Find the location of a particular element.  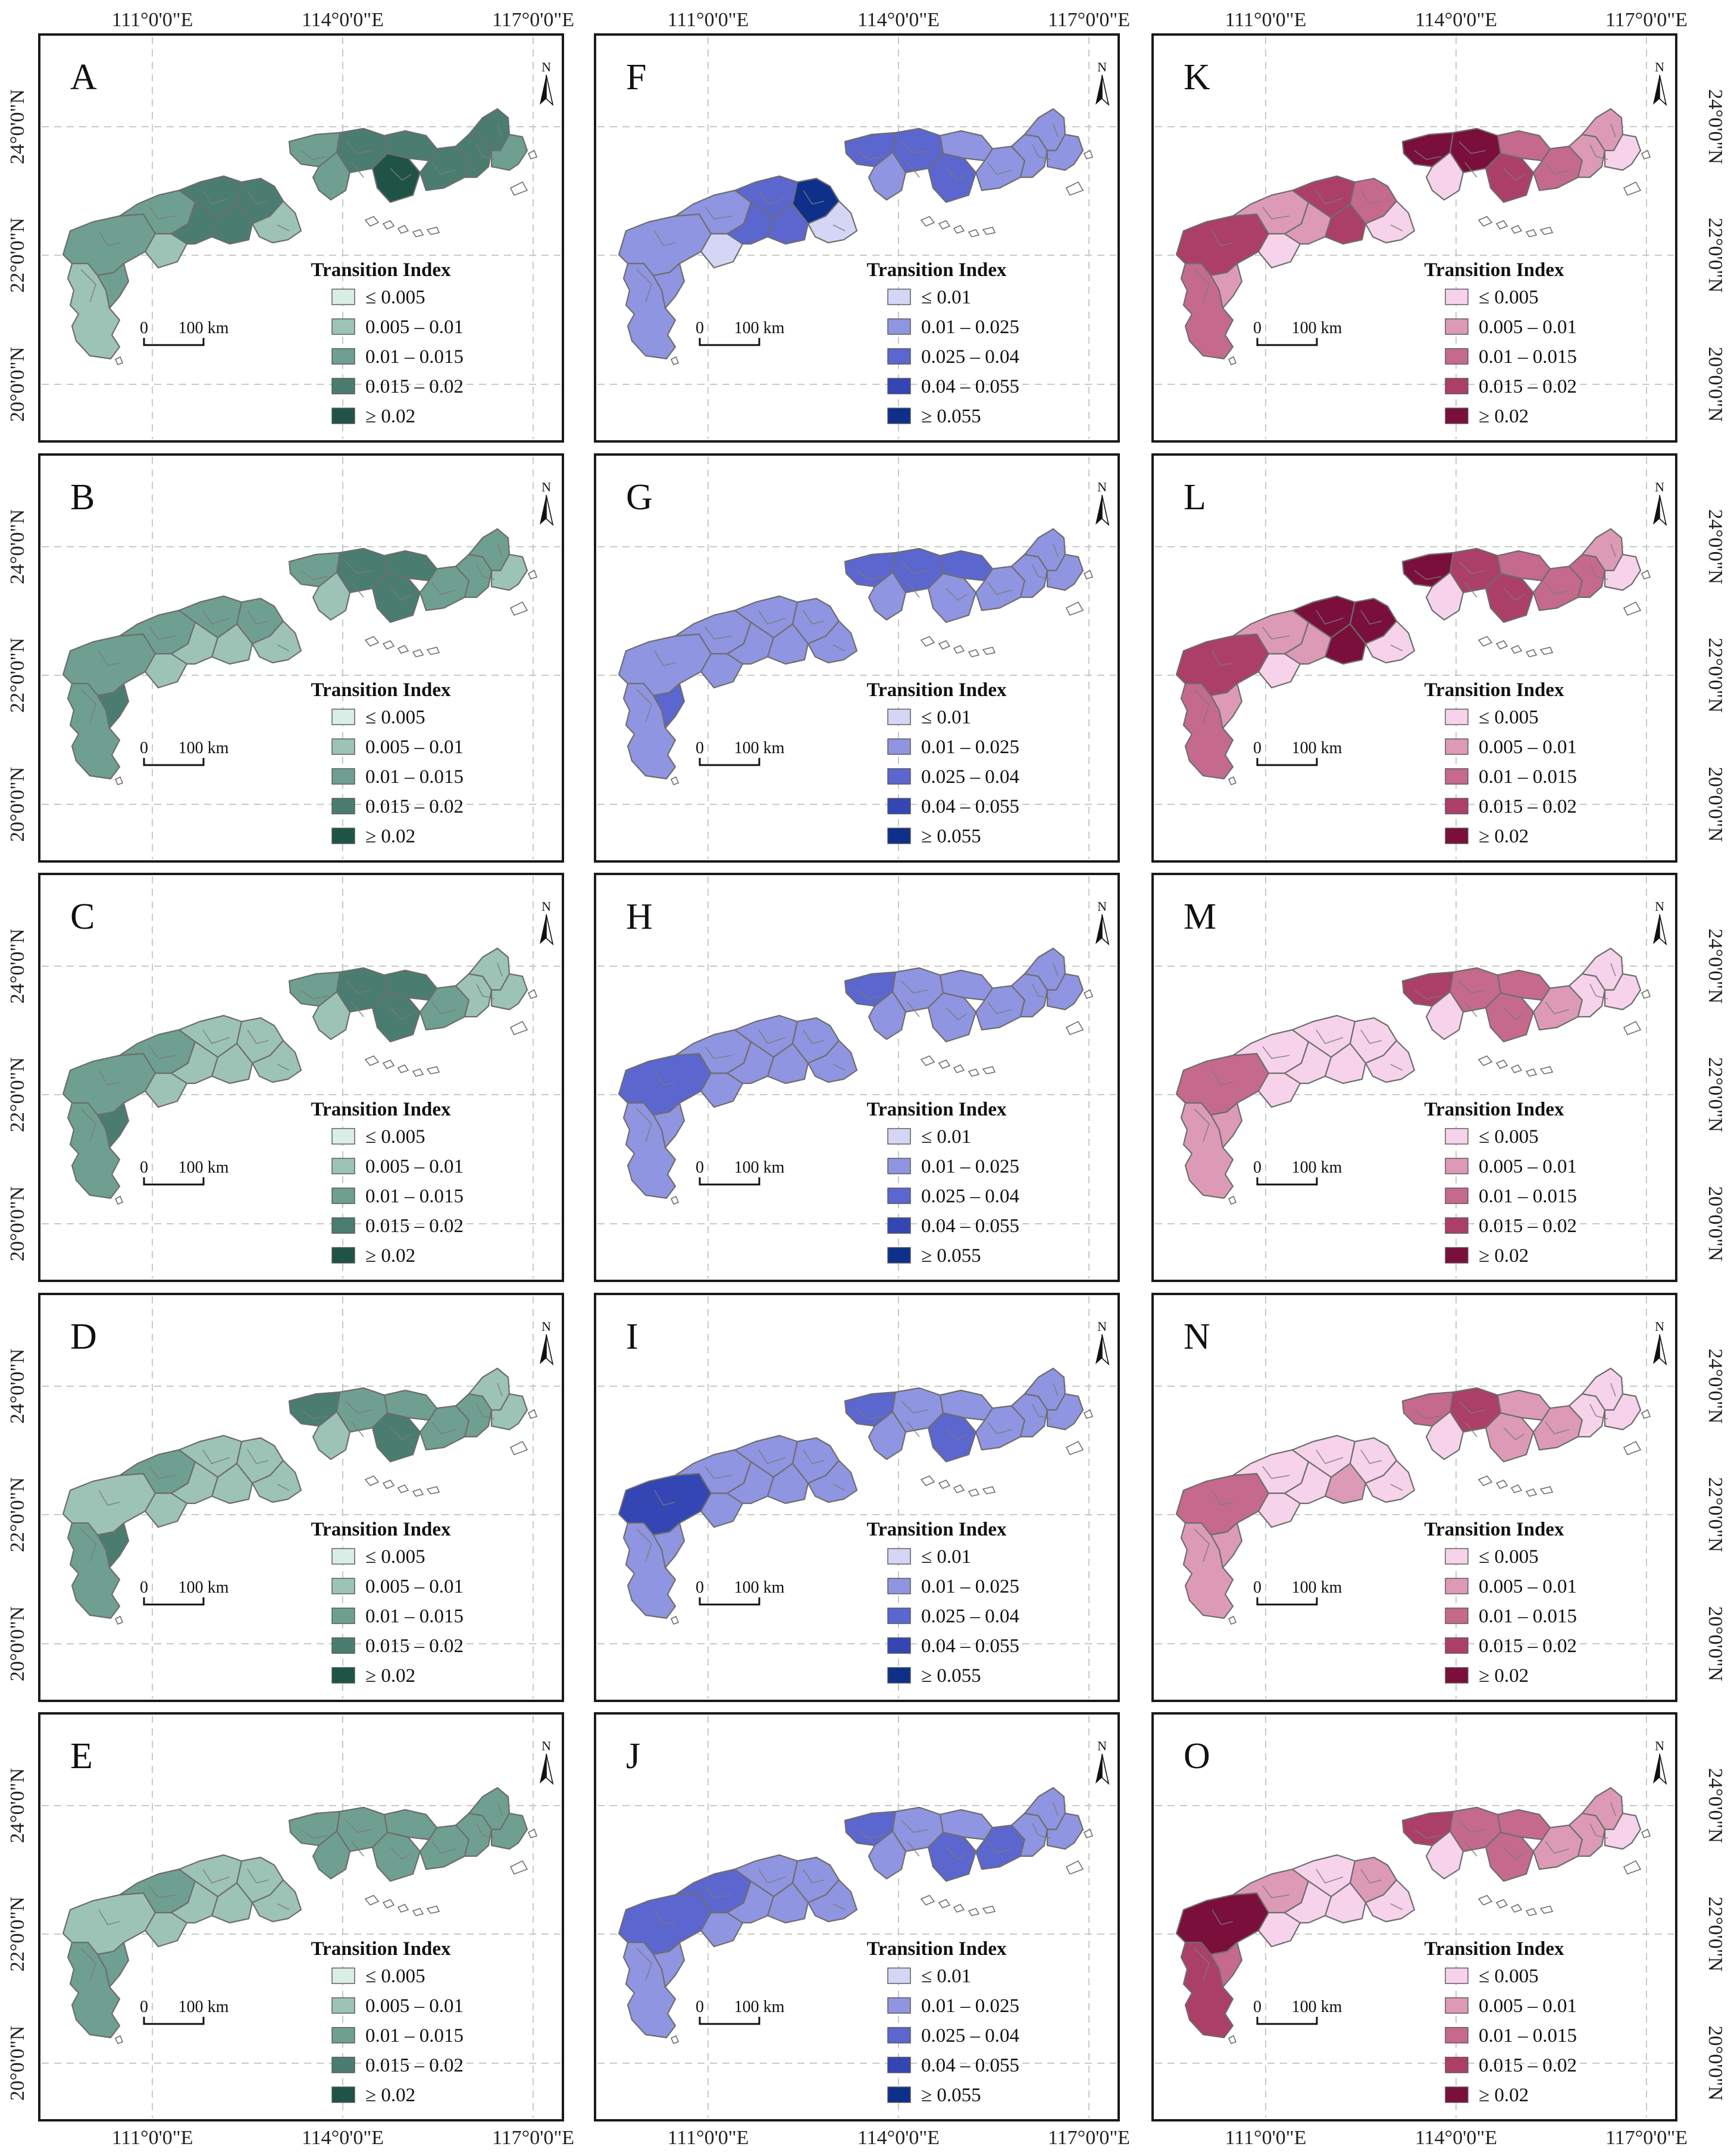

legend-label: 0.01 – 0.025 is located at coordinates (970, 2006).